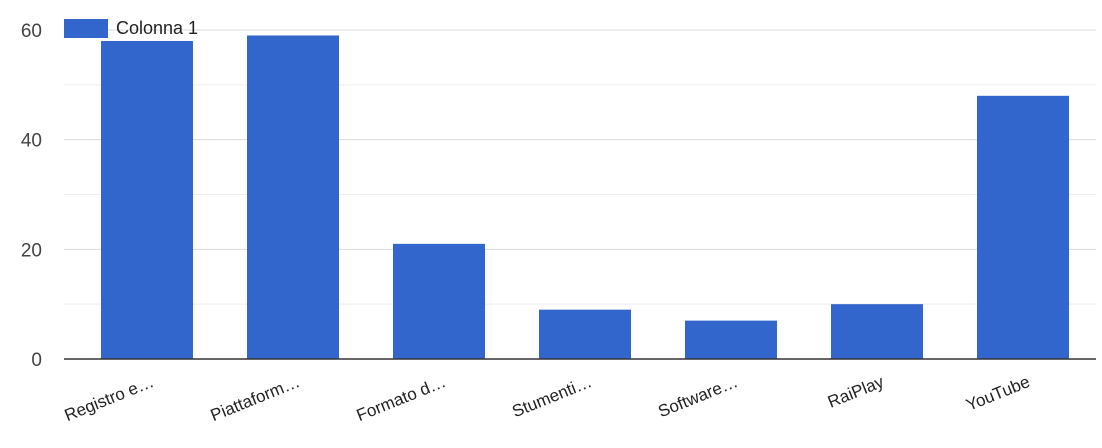  Describe the element at coordinates (997, 393) in the screenshot. I see `x-tick-label: YouTube` at that location.